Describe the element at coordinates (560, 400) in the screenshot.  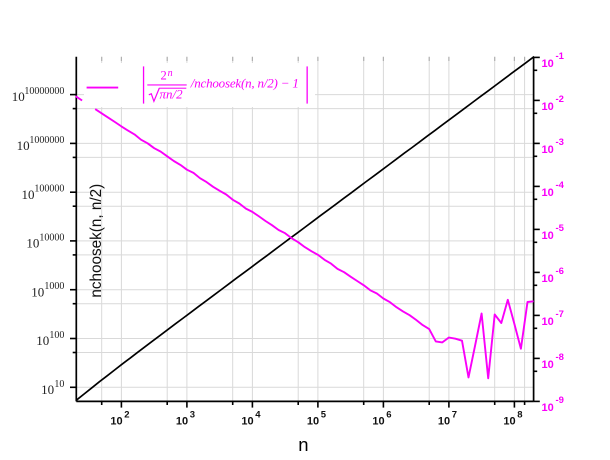
I see `svg-text: -9` at that location.